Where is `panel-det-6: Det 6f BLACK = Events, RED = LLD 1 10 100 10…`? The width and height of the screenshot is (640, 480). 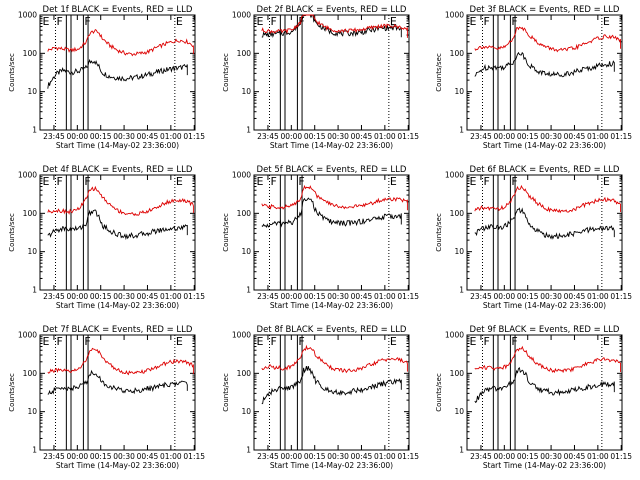 panel-det-6: Det 6f BLACK = Events, RED = LLD 1 10 100 10… is located at coordinates (533, 237).